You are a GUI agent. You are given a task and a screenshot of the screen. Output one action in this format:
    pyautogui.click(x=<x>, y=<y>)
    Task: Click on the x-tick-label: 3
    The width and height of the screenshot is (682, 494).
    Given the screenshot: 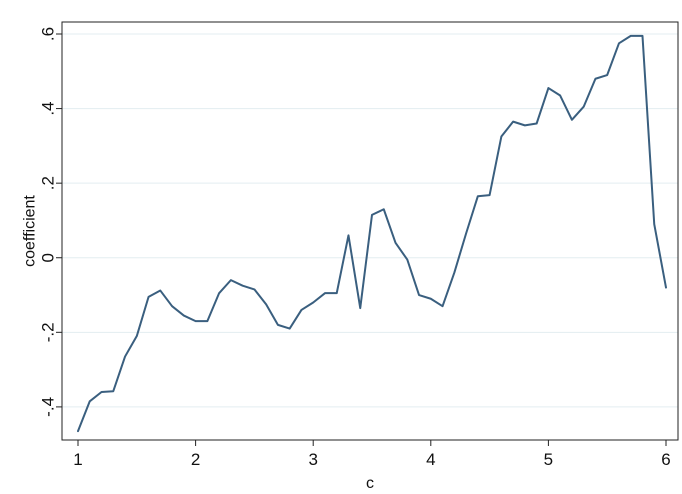 What is the action you would take?
    pyautogui.click(x=312, y=459)
    